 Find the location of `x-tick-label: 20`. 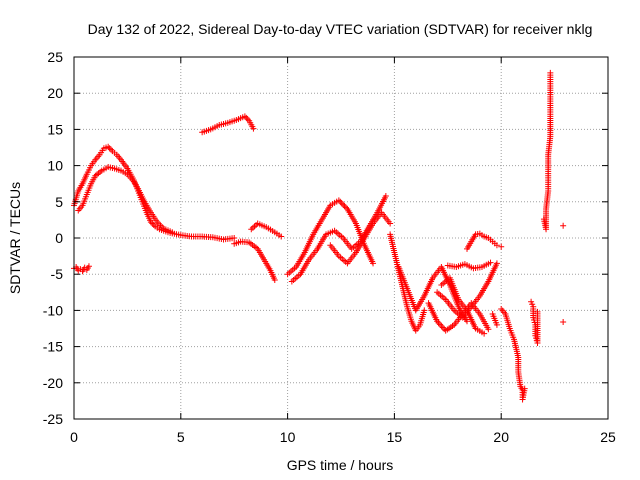

x-tick-label: 20 is located at coordinates (501, 437).